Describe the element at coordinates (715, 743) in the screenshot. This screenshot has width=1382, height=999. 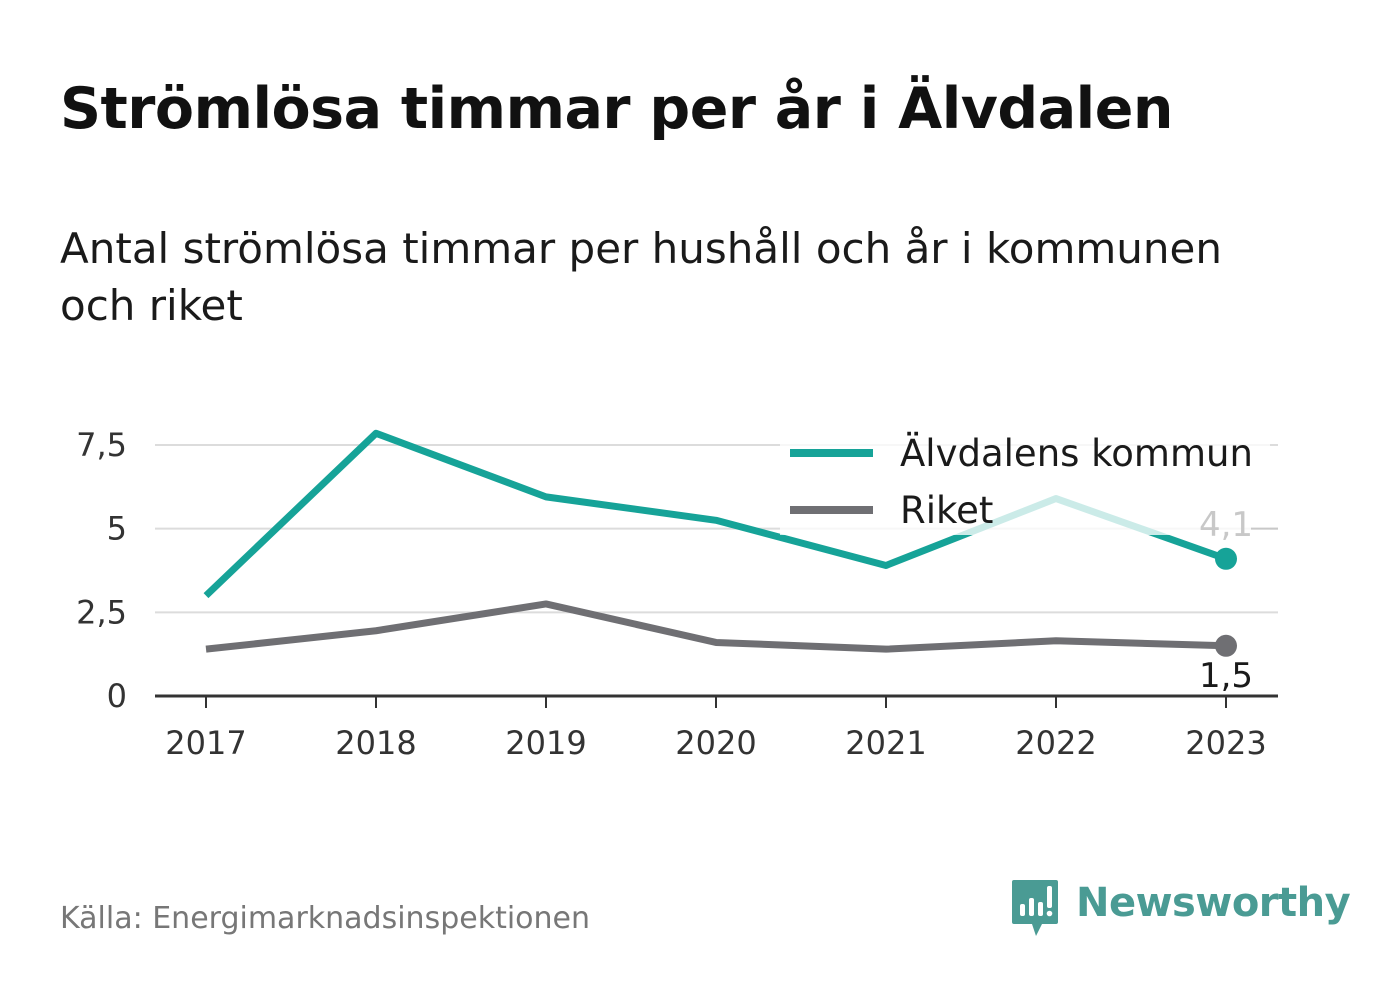
I see `x-tick-label: 2020` at that location.